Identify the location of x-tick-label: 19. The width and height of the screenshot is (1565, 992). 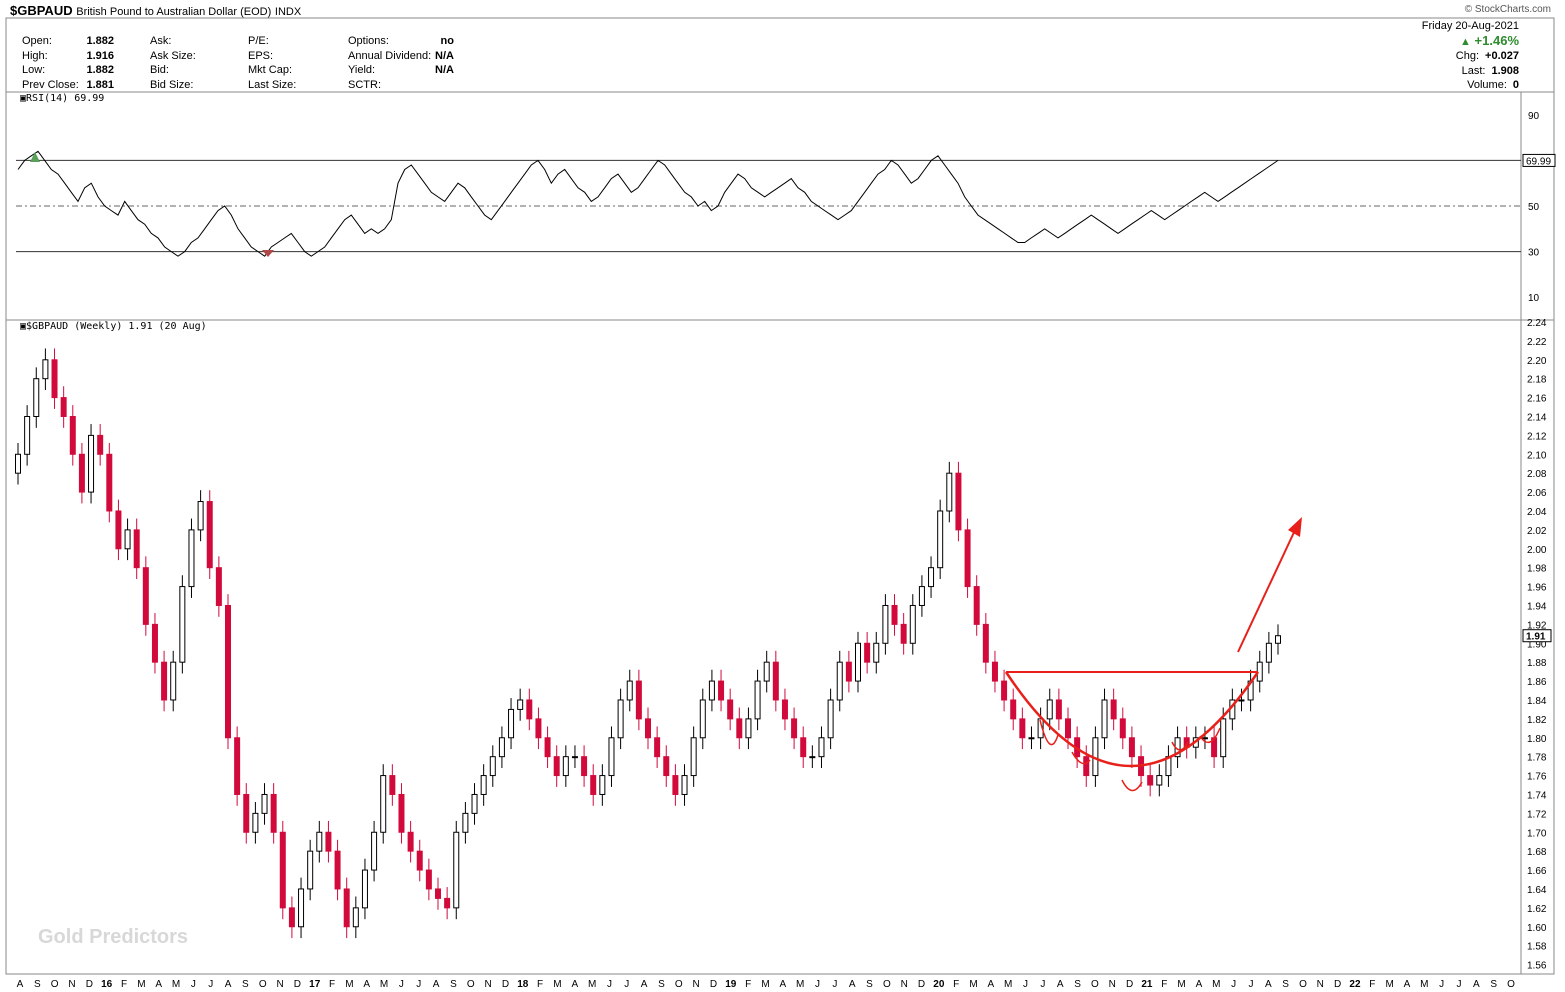
(731, 984).